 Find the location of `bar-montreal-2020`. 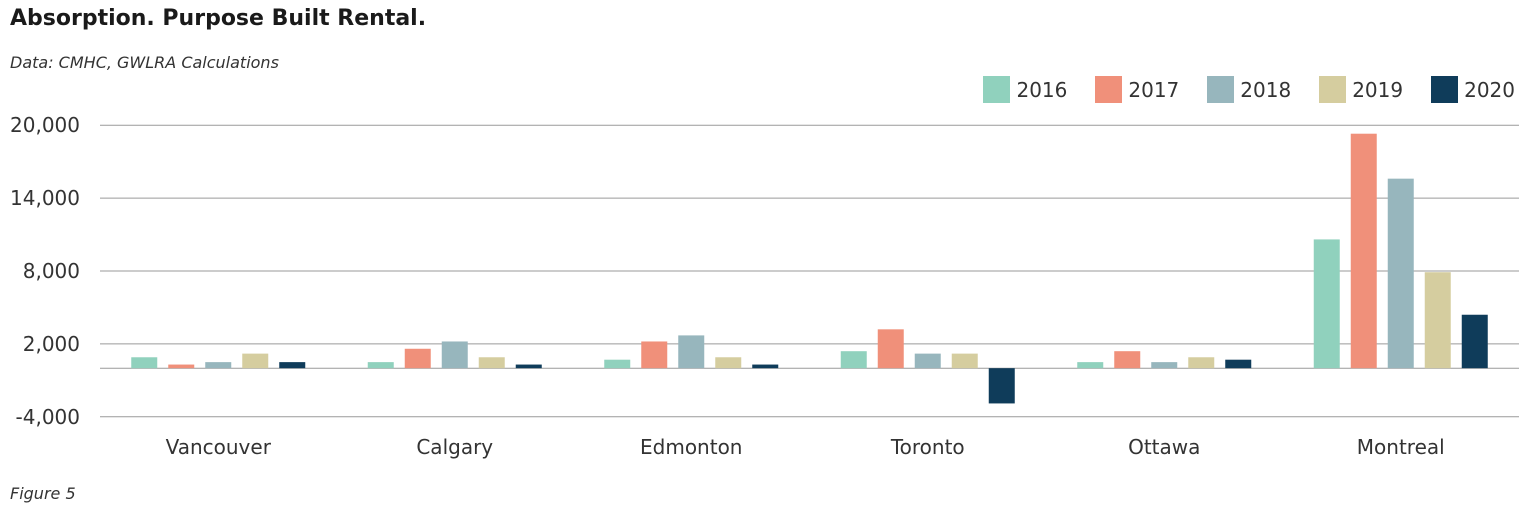

bar-montreal-2020 is located at coordinates (1474, 341).